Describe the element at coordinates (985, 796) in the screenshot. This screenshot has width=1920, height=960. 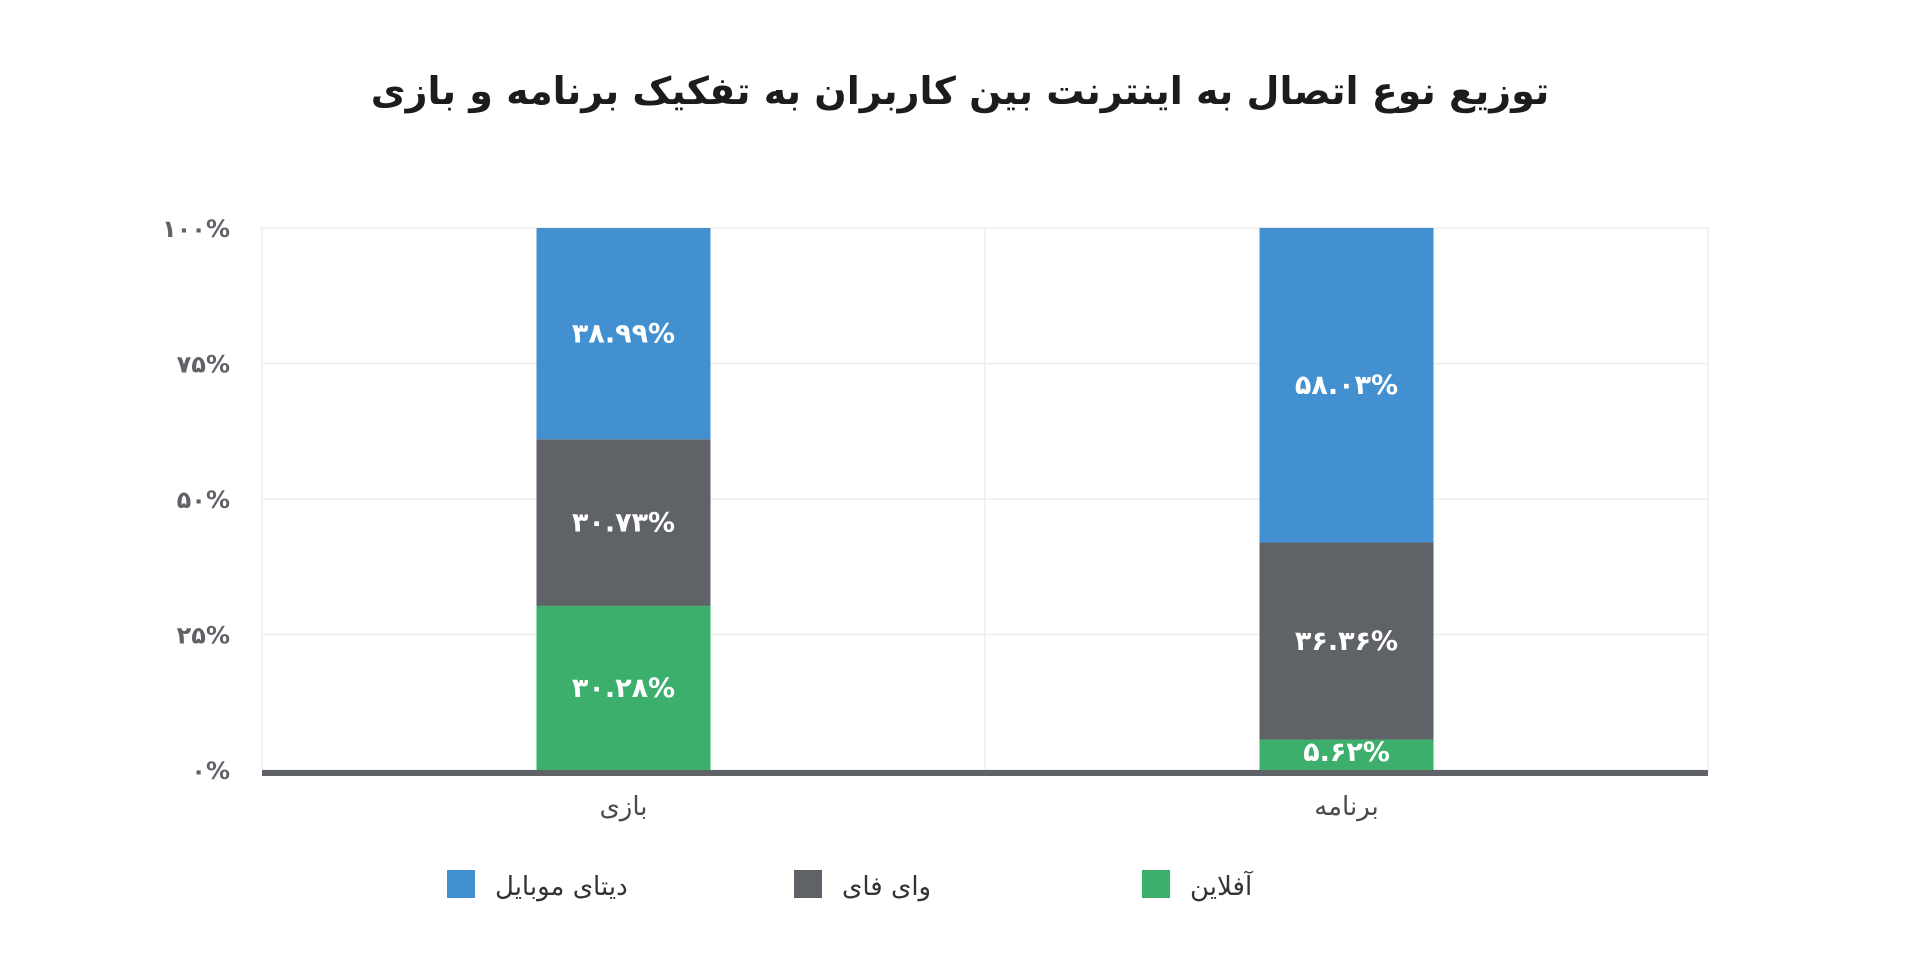
I see `x-axis: بازی برنامه` at that location.